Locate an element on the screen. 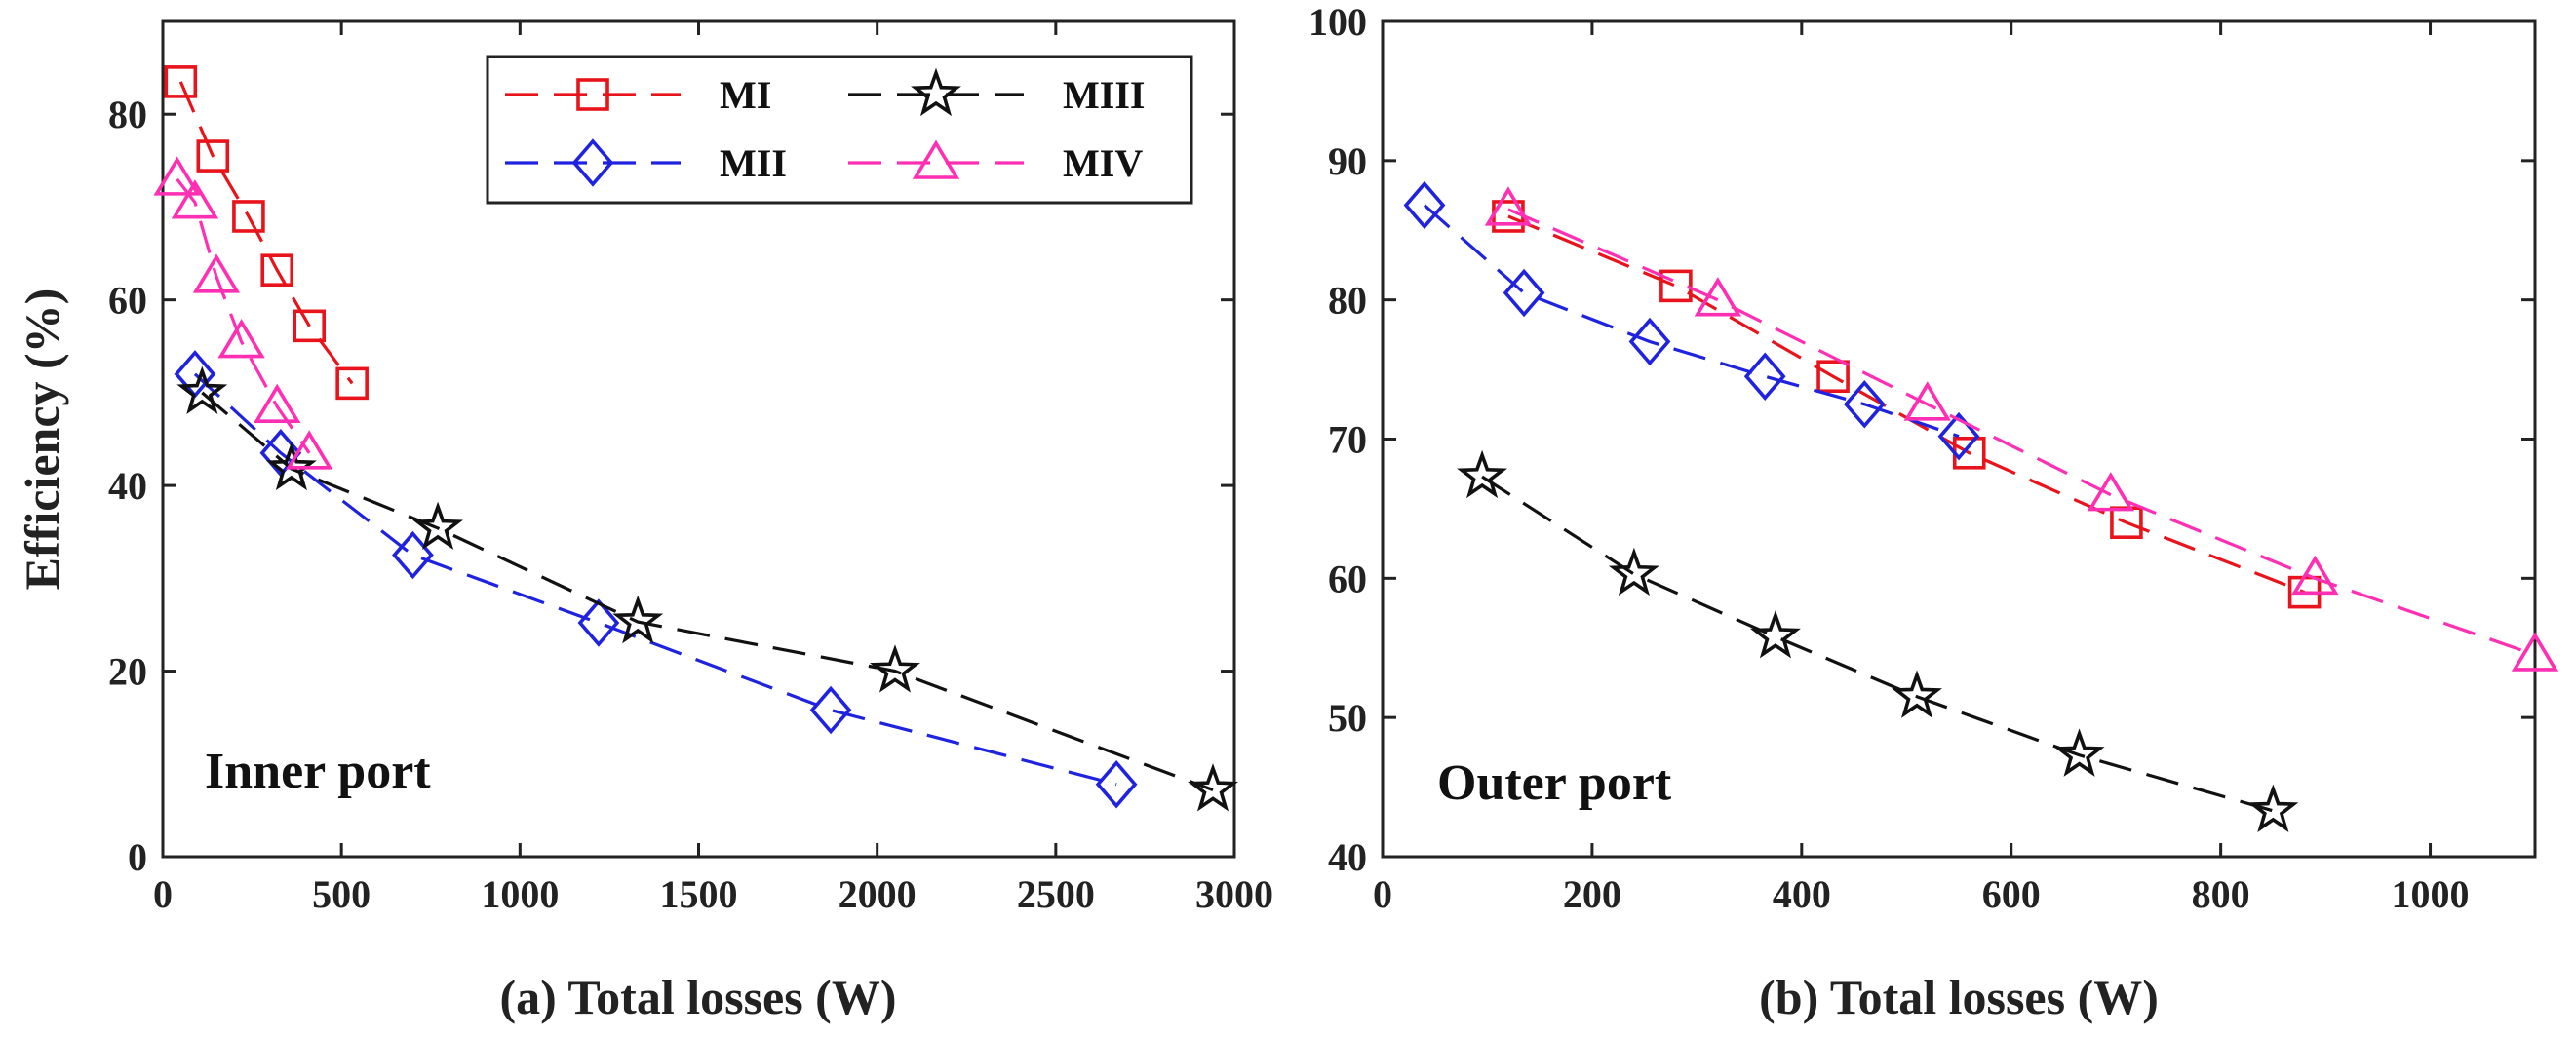 The width and height of the screenshot is (2576, 1038). y-tick-label: 0 is located at coordinates (137, 857).